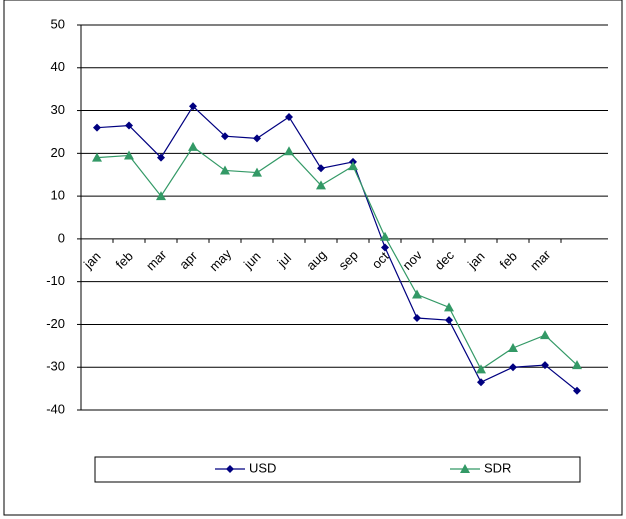 Image resolution: width=626 pixels, height=519 pixels. I want to click on legend-label: USD, so click(262, 467).